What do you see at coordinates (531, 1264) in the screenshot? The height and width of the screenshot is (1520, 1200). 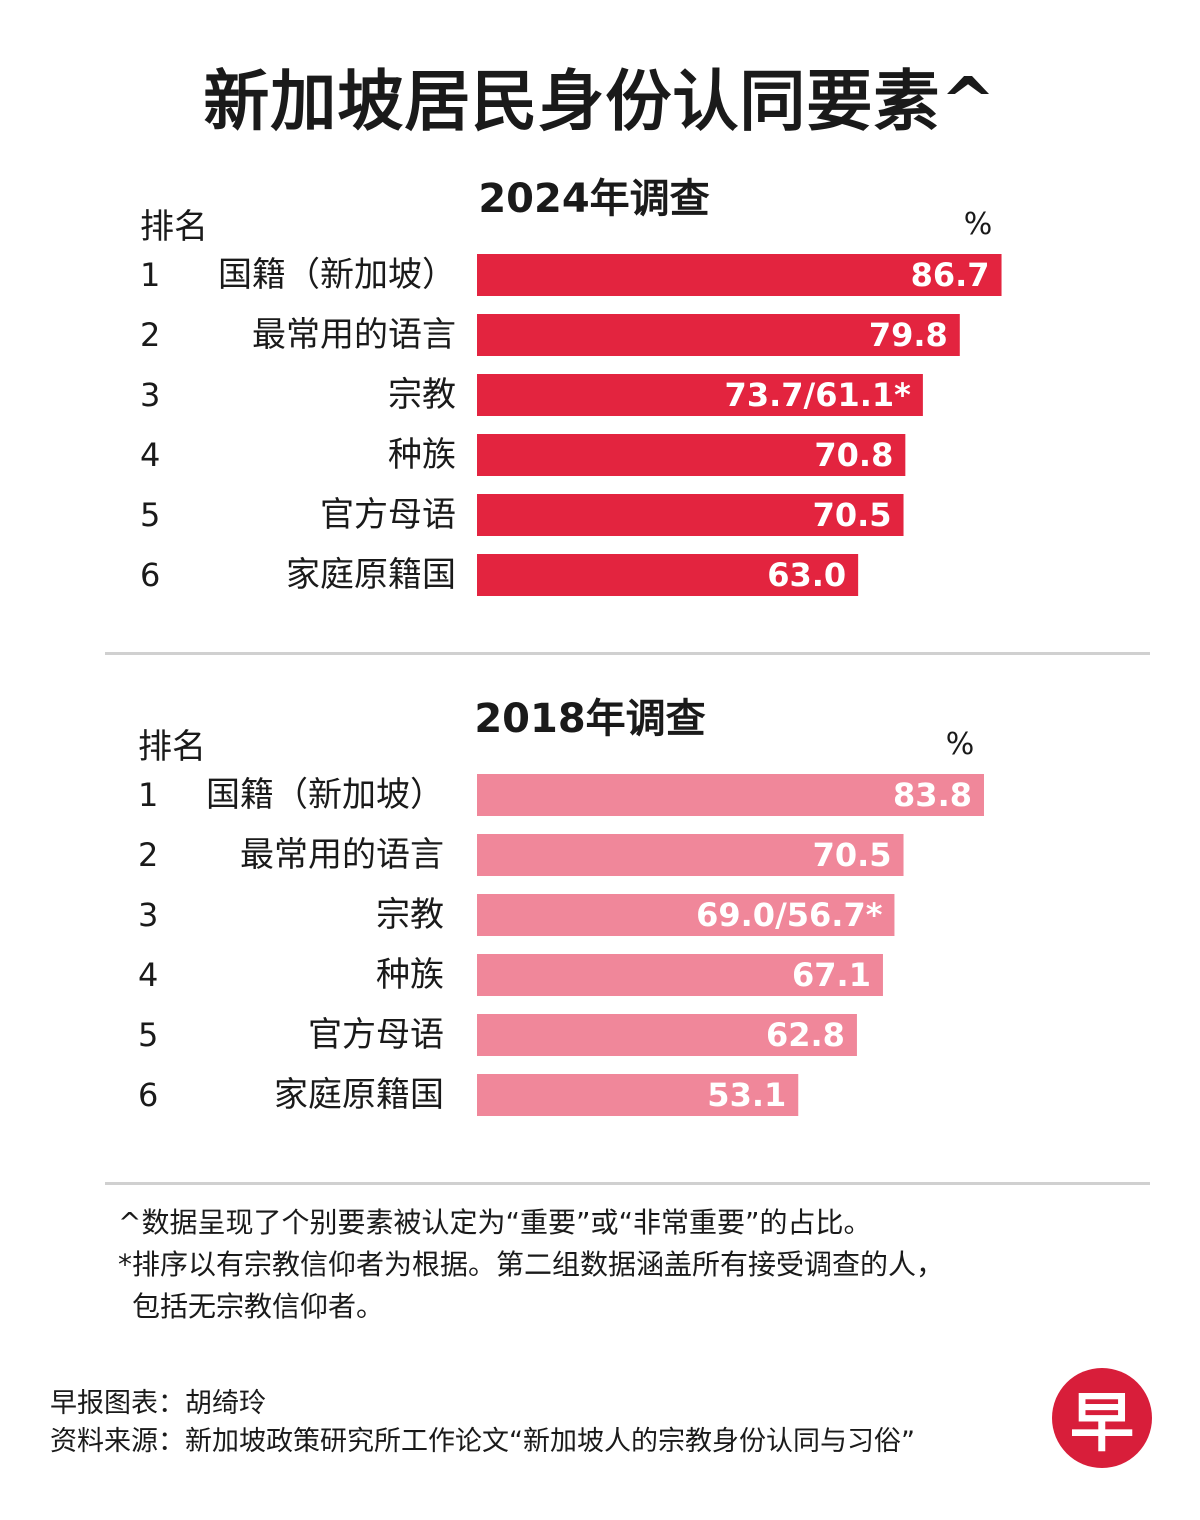 I see `footnote-asterisk: *排序以有宗教信仰者为根据。第二组数据涵盖所有接受调查的人，` at bounding box center [531, 1264].